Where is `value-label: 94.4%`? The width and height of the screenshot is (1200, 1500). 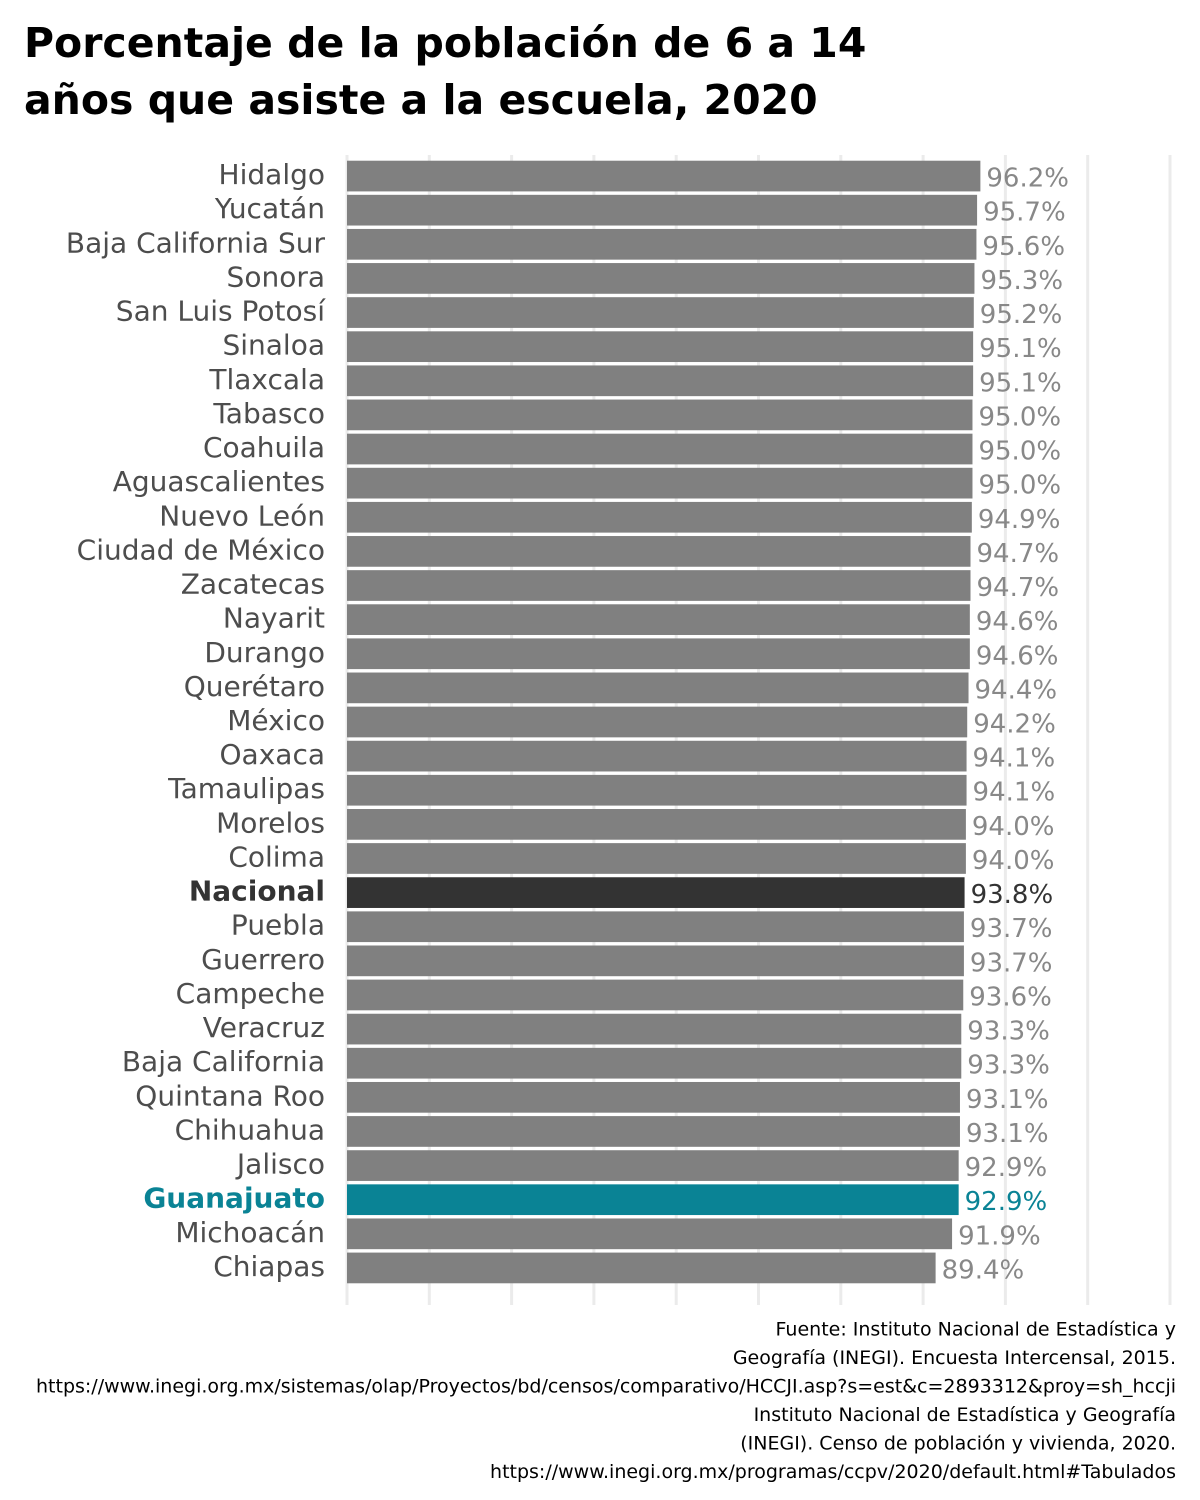 value-label: 94.4% is located at coordinates (1016, 690).